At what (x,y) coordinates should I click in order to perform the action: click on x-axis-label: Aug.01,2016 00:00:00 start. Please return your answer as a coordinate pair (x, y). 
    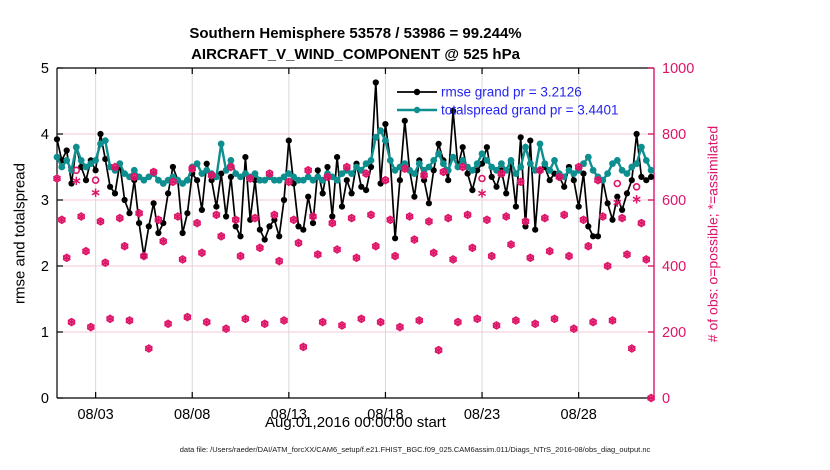
    Looking at the image, I should click on (355, 422).